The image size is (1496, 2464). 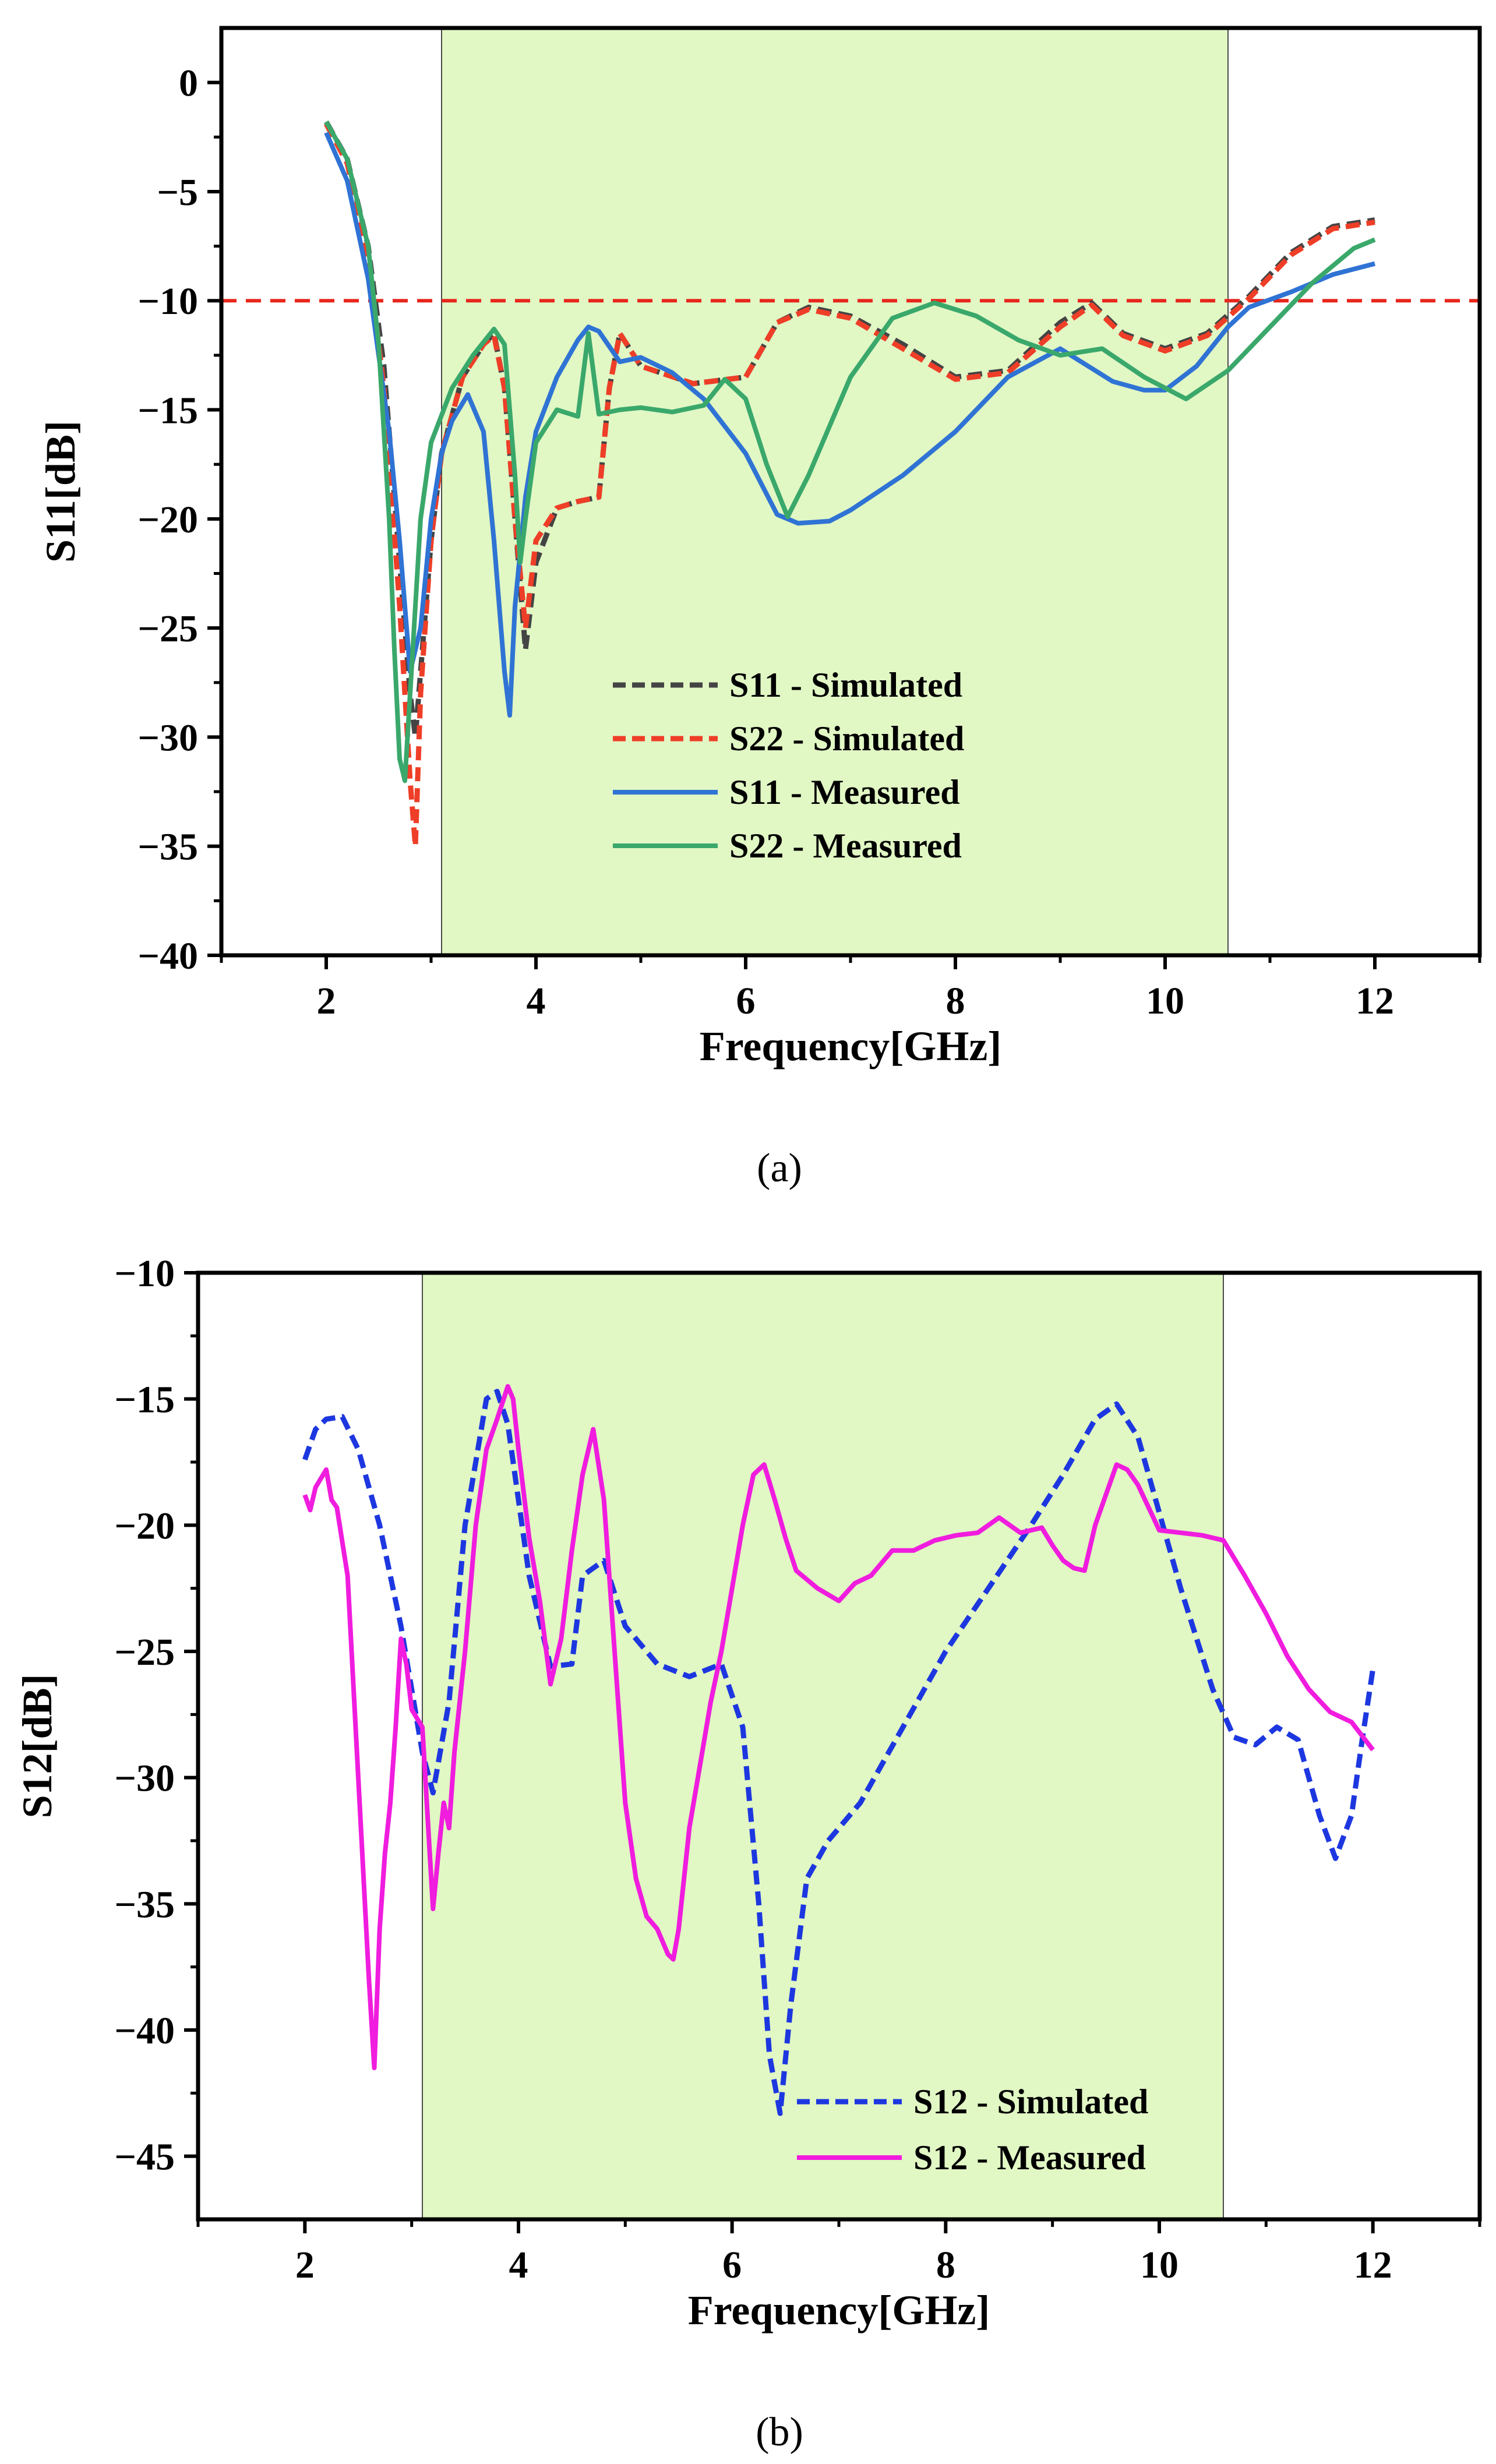 I want to click on y-axis-label: S12[dB], so click(x=37, y=1746).